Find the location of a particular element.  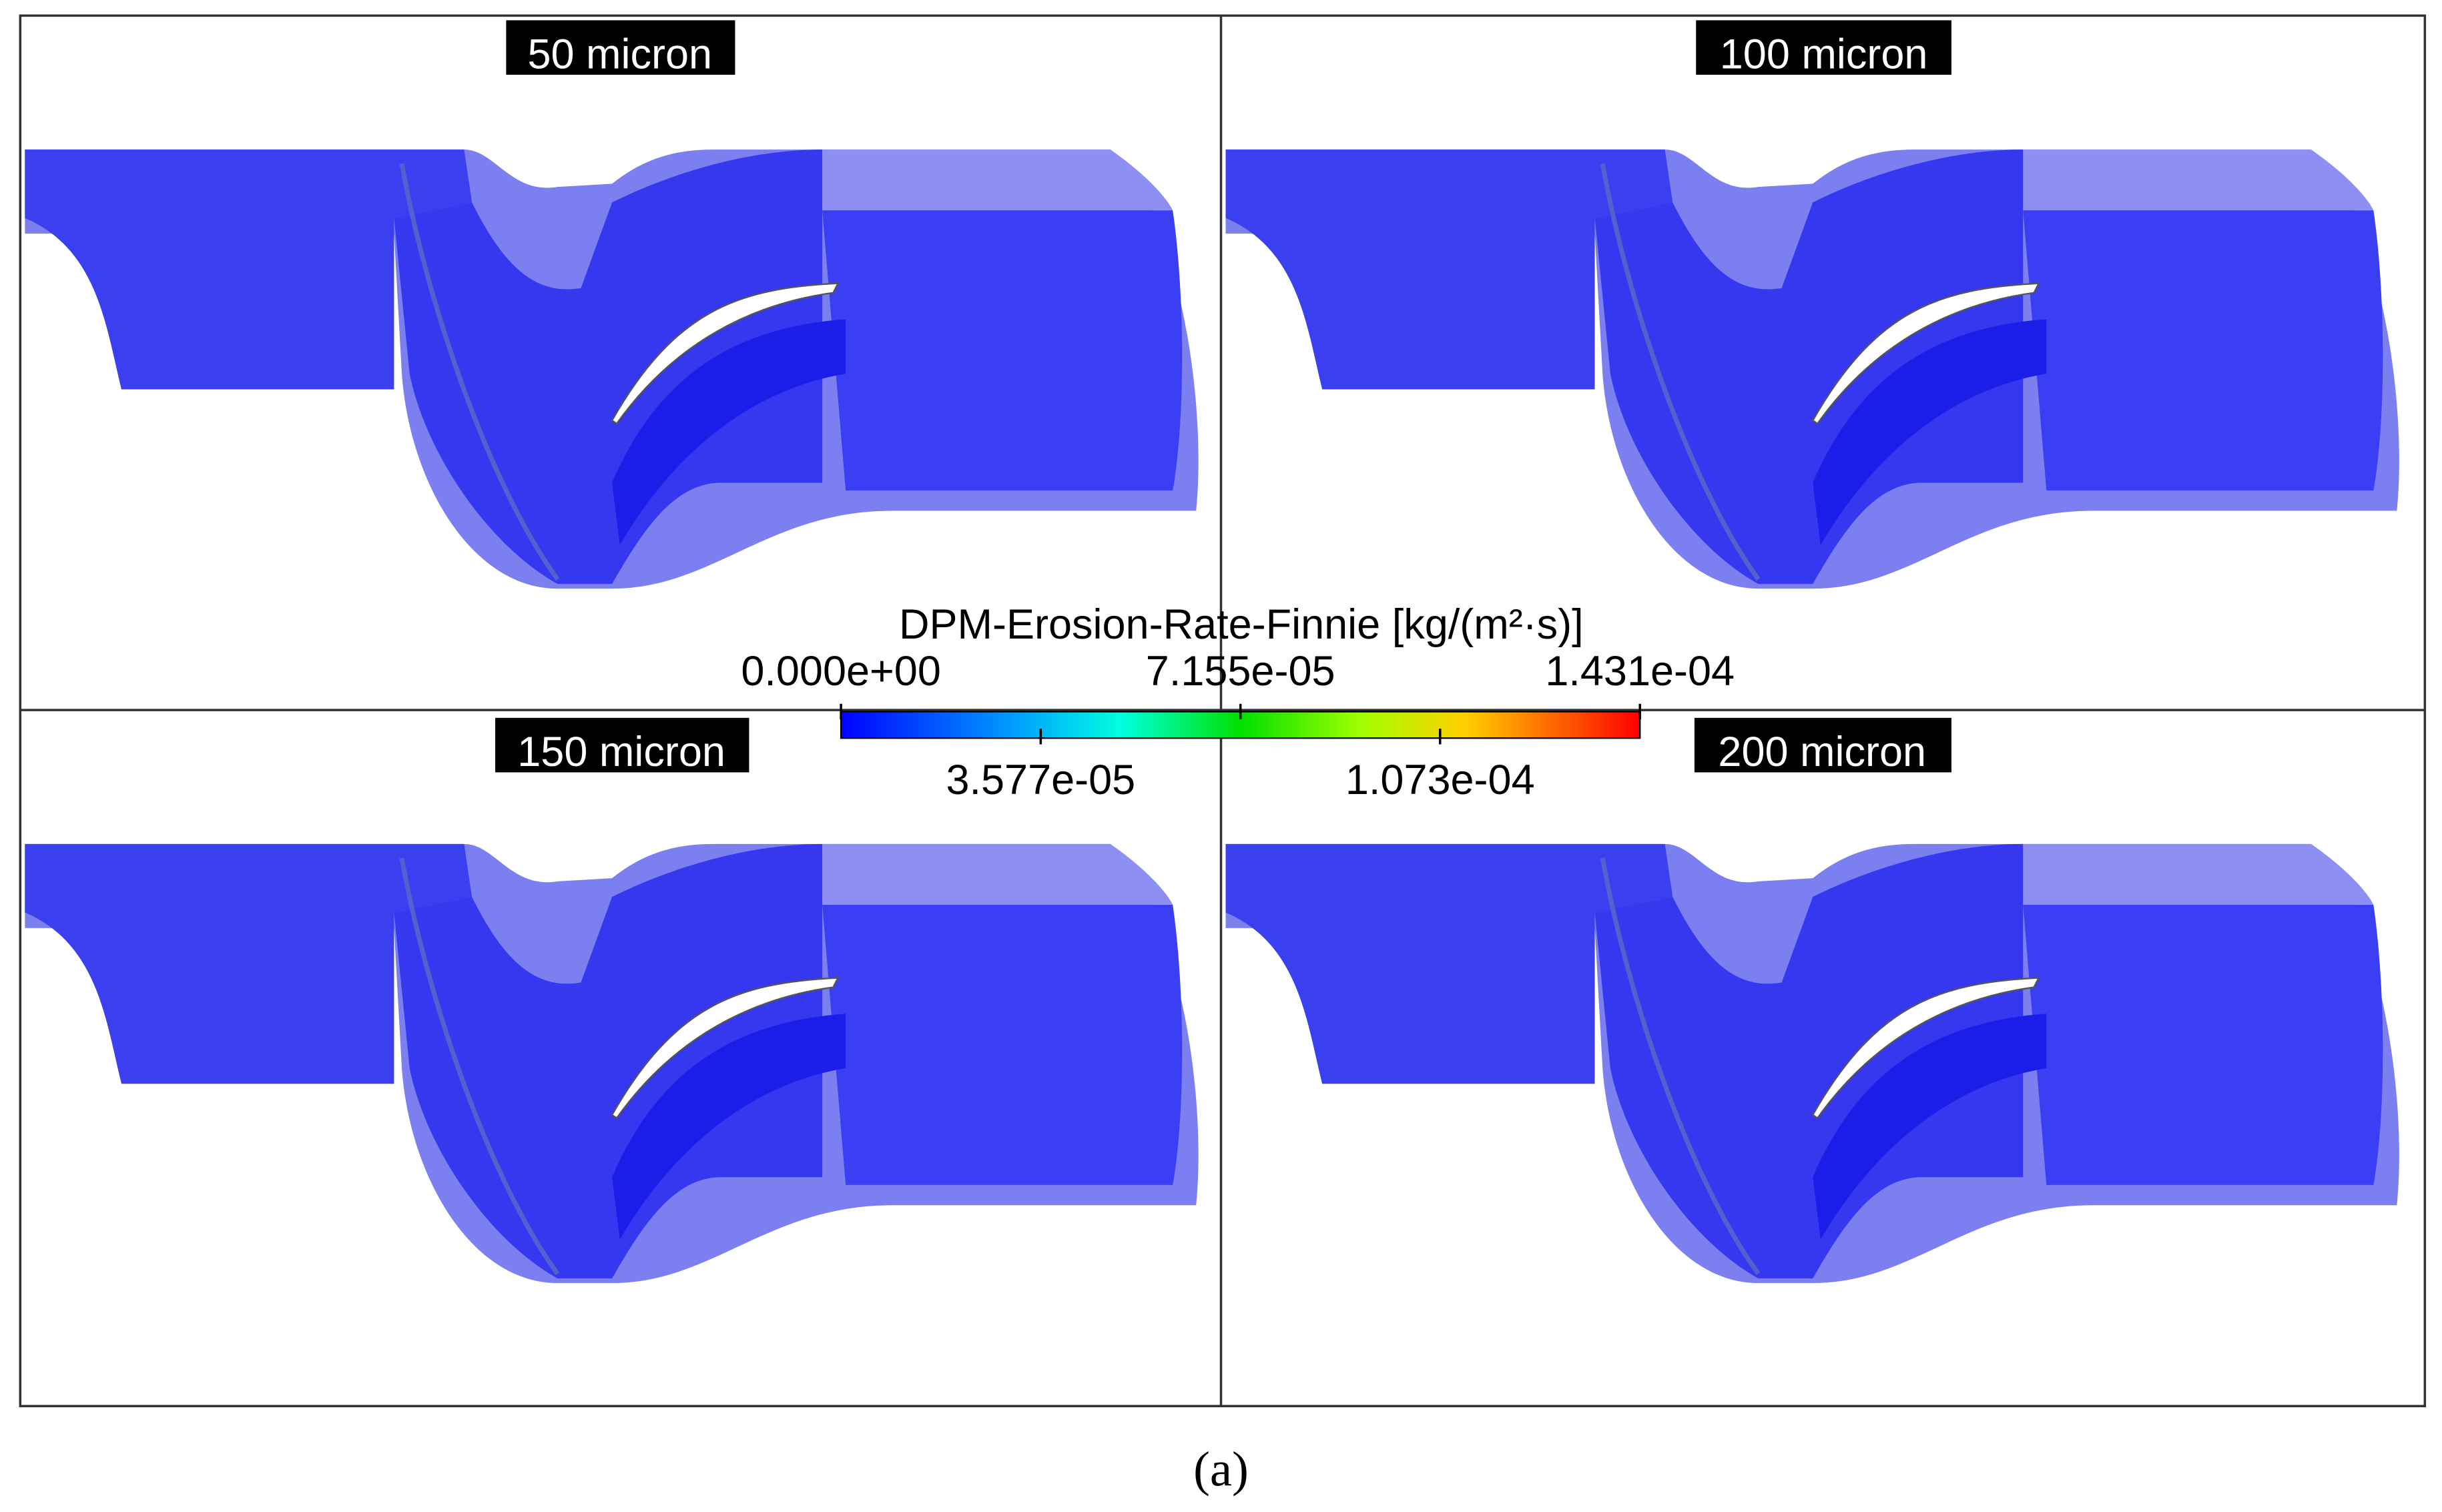

colorbar-tick-label: 0.000e+00 is located at coordinates (841, 671).